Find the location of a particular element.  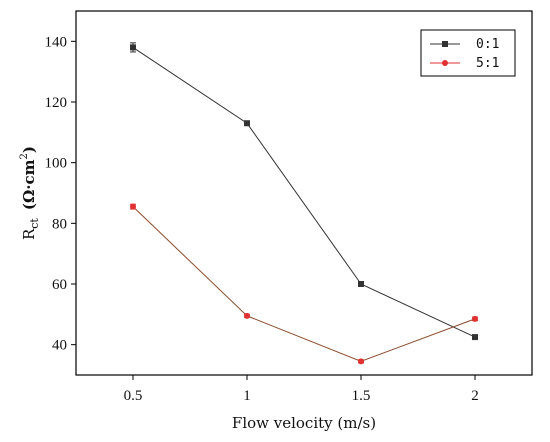

legend-label-0: 0:1 is located at coordinates (487, 44).